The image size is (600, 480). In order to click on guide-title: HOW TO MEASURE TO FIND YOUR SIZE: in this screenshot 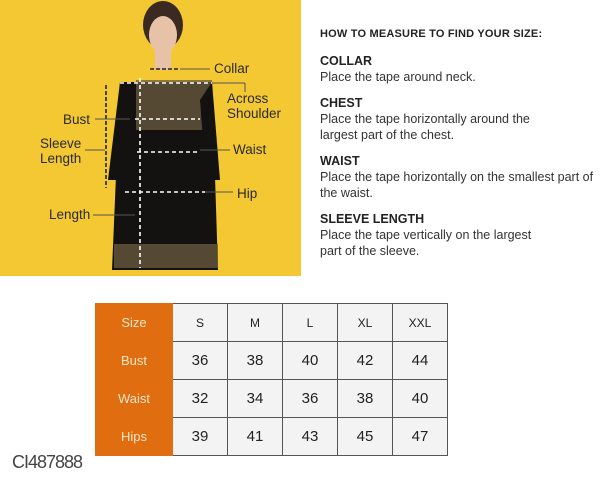, I will do `click(431, 34)`.